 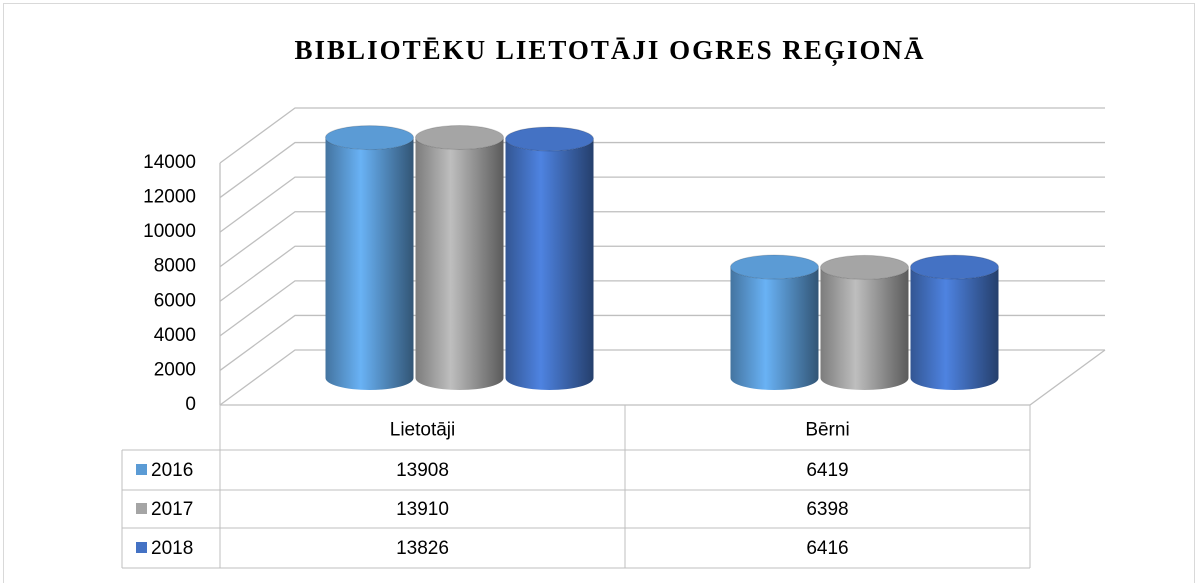 What do you see at coordinates (190, 404) in the screenshot?
I see `y-tick-label: 0` at bounding box center [190, 404].